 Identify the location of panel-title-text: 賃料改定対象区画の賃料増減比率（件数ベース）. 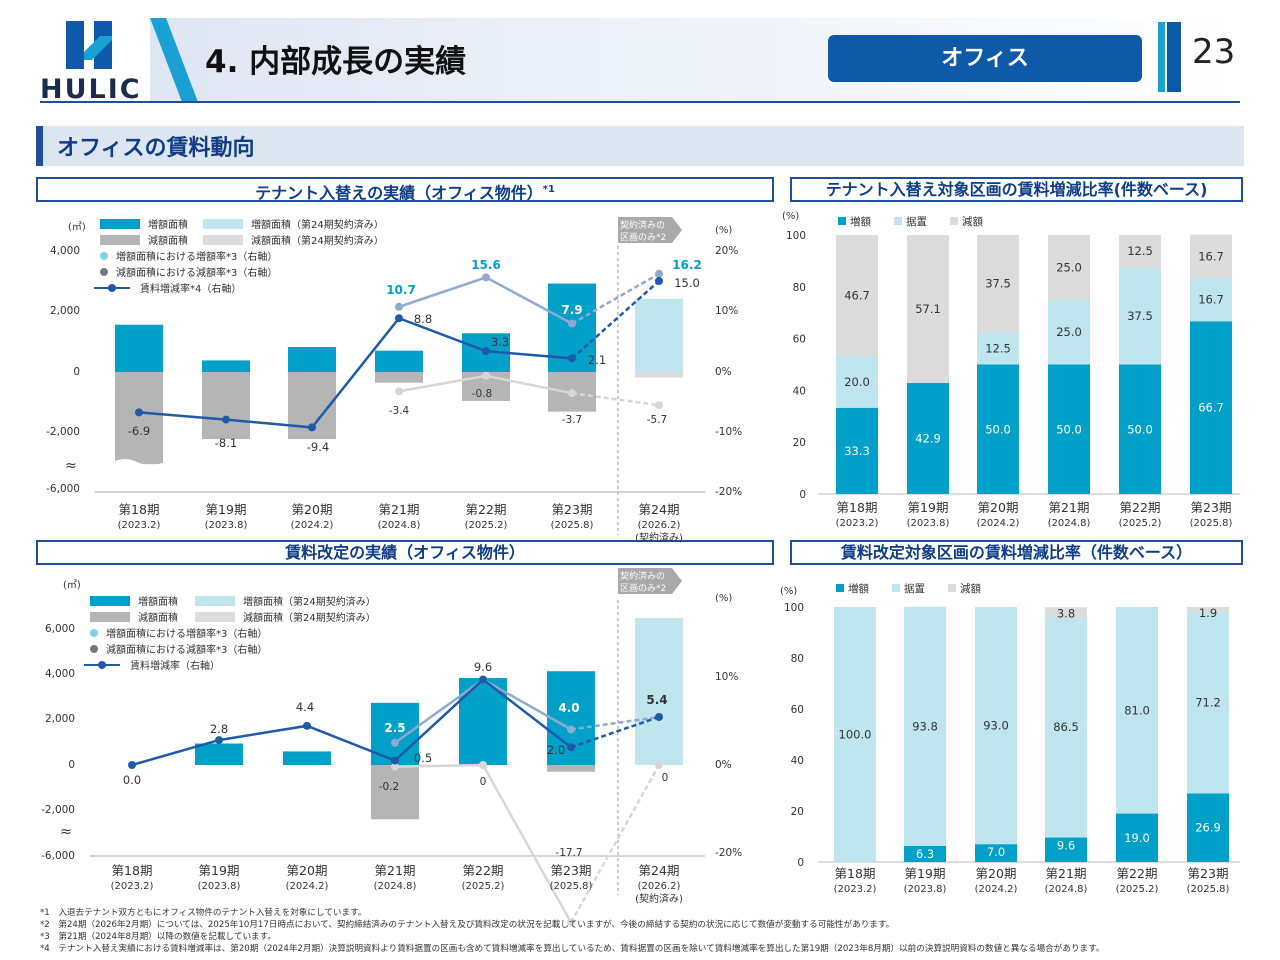
(1016, 552).